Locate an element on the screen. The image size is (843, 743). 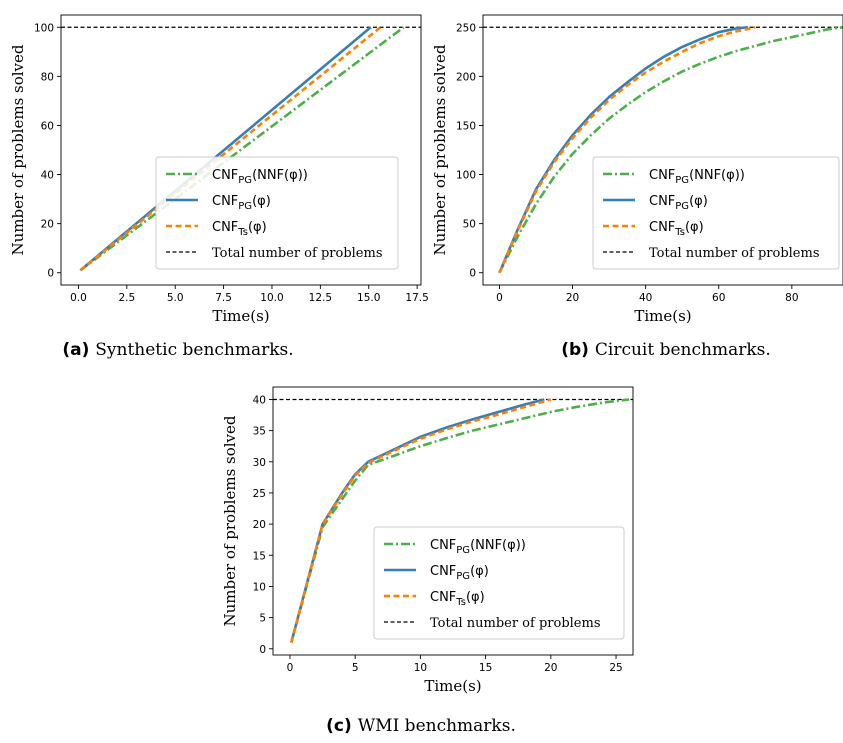
caption: (b) Circuit benchmarks. is located at coordinates (666, 350).